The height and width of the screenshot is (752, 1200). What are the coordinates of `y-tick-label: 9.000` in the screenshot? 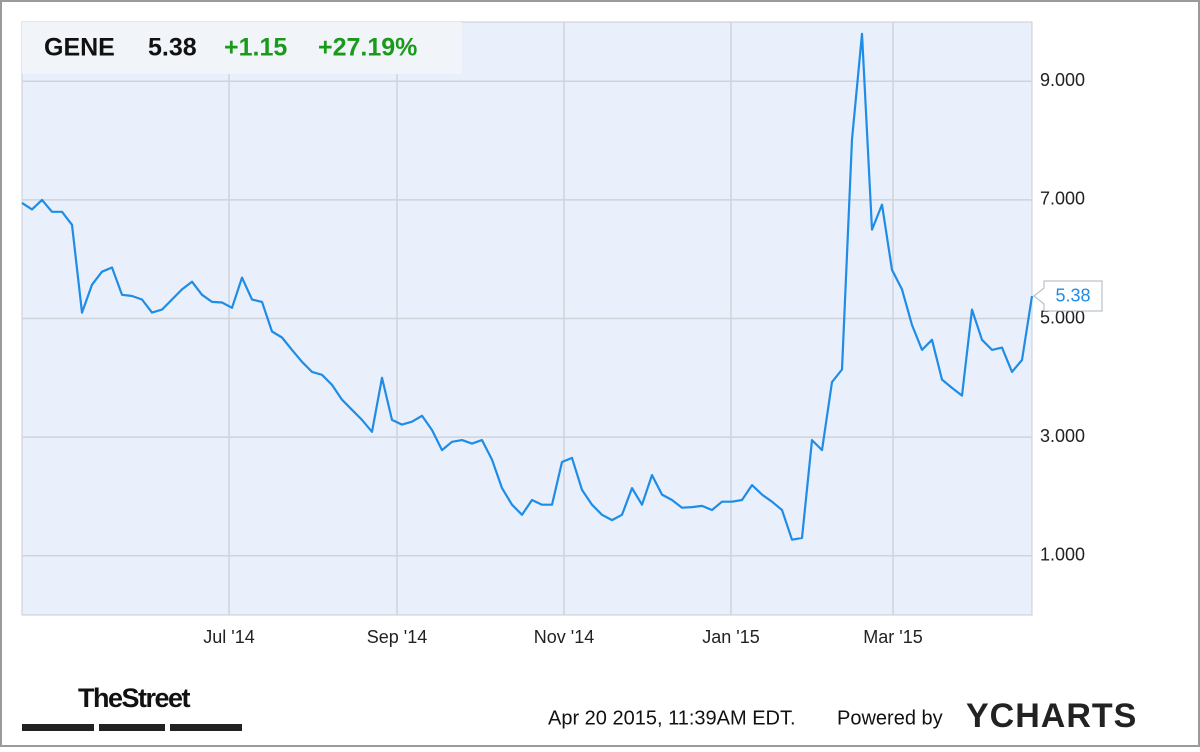 It's located at (1062, 80).